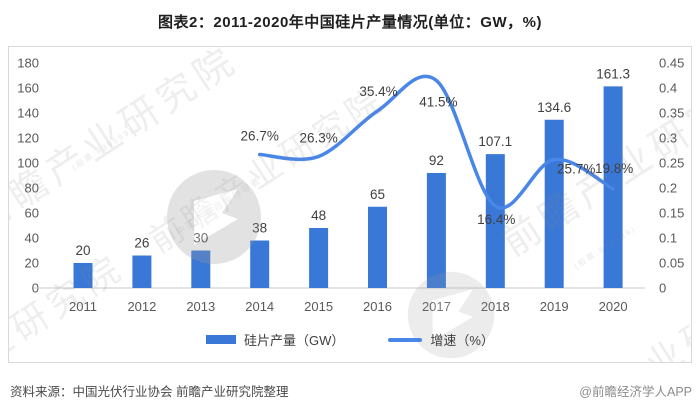 This screenshot has height=409, width=700. What do you see at coordinates (554, 306) in the screenshot?
I see `x-axis-label: 2019` at bounding box center [554, 306].